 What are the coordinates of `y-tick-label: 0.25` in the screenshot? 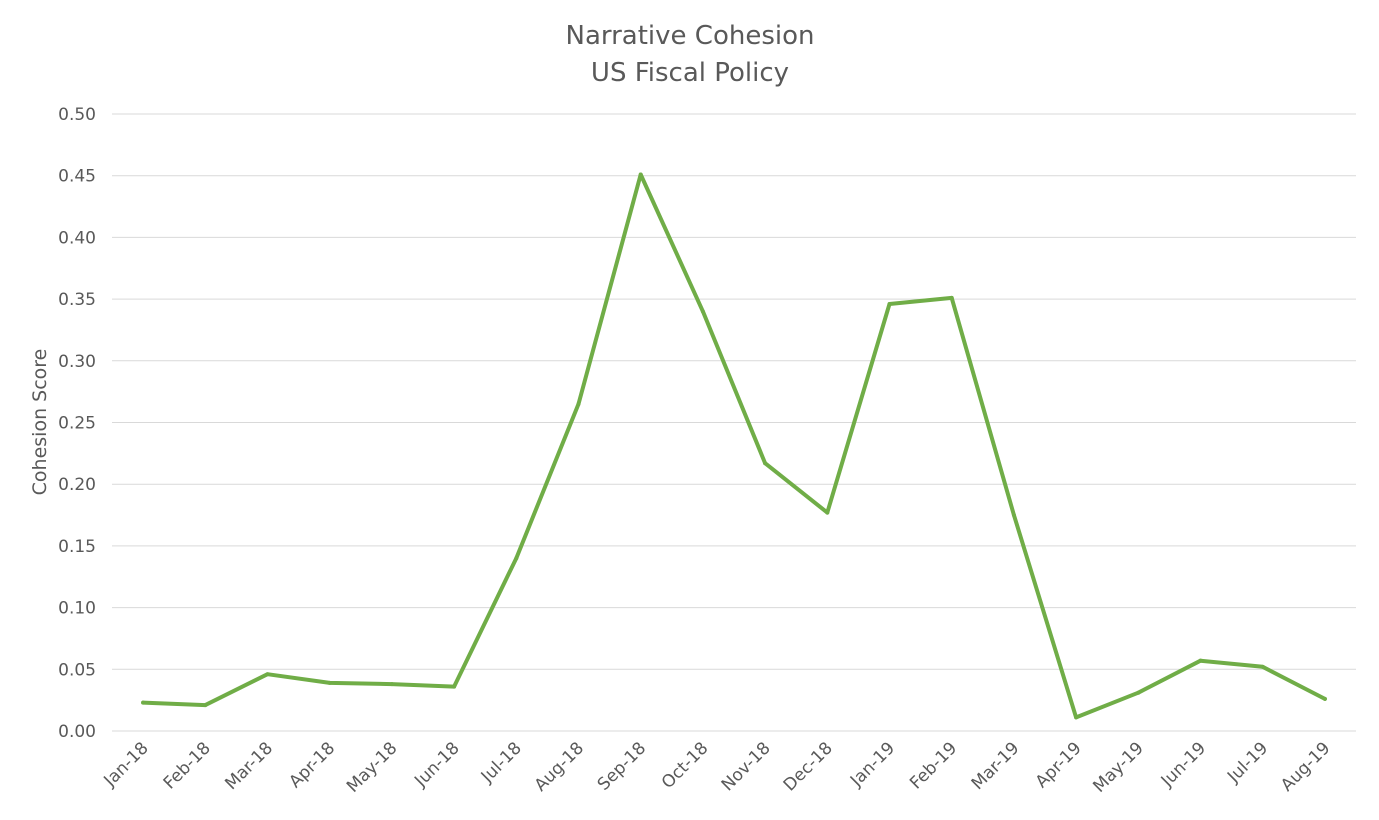 It's located at (77, 424).